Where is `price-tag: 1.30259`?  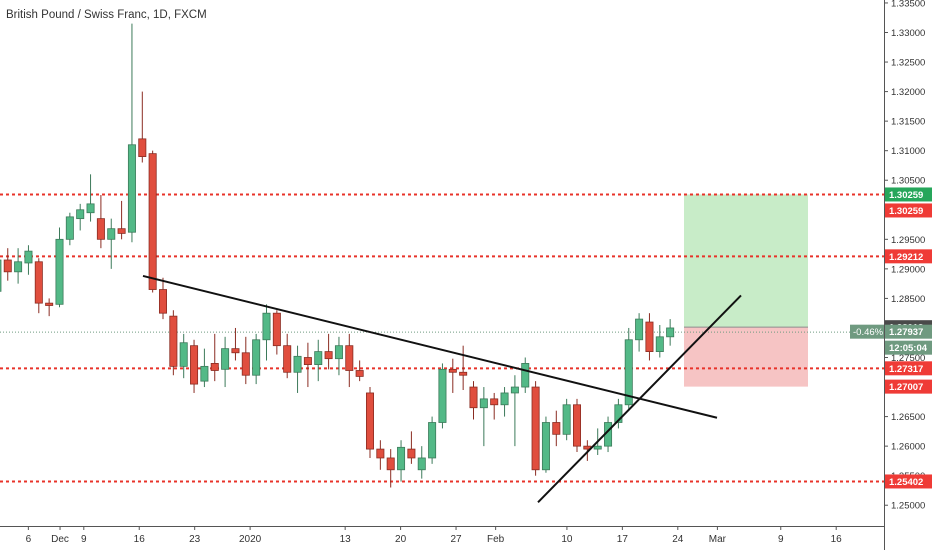
price-tag: 1.30259 is located at coordinates (908, 210).